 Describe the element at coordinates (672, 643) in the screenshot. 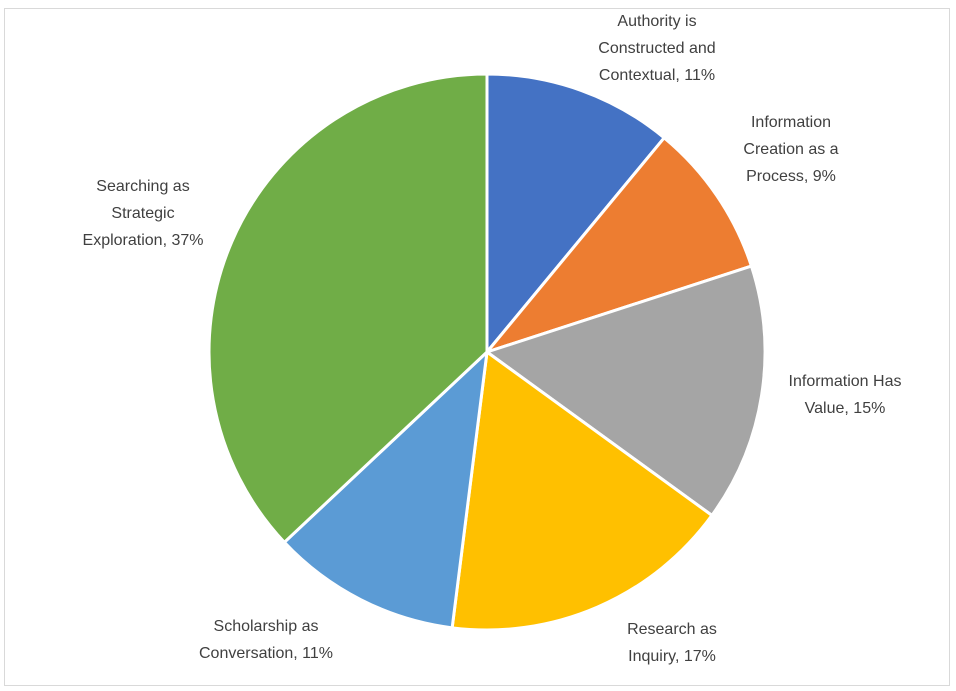

I see `data-label-research-as-inquiry: Research as Inquiry, 17%` at that location.